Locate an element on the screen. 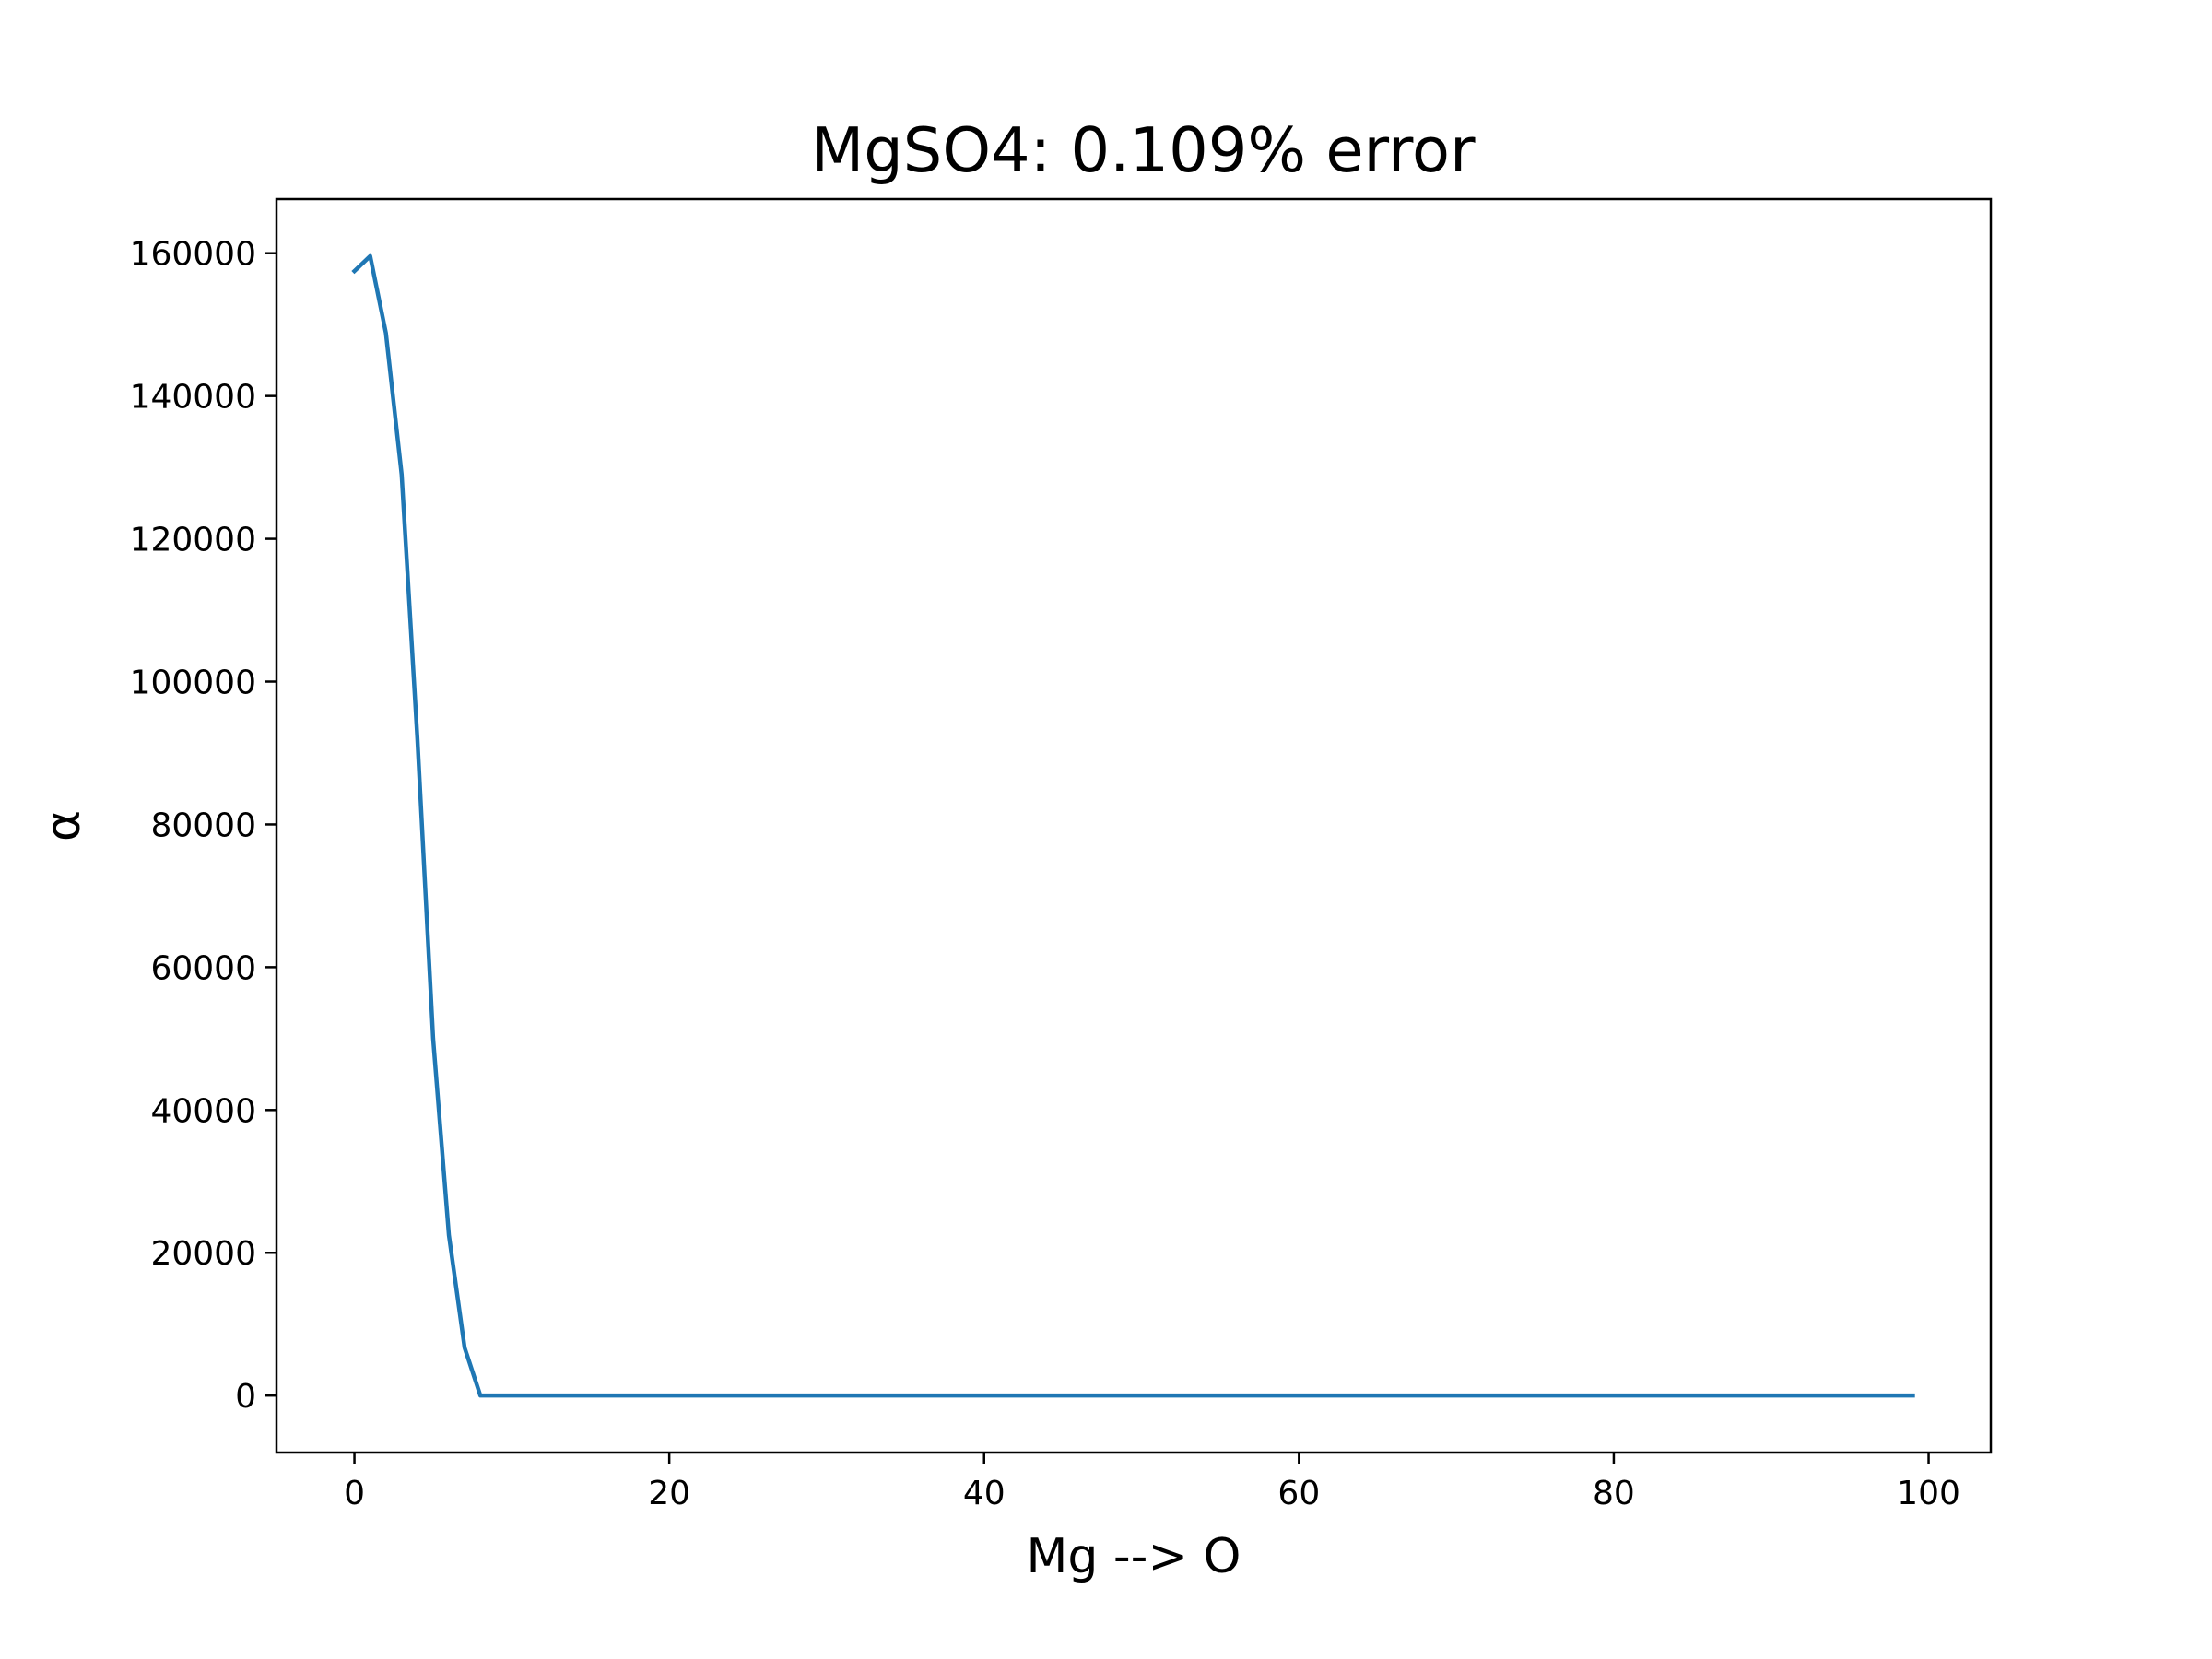  y-tick-label: 20000 is located at coordinates (203, 1254).